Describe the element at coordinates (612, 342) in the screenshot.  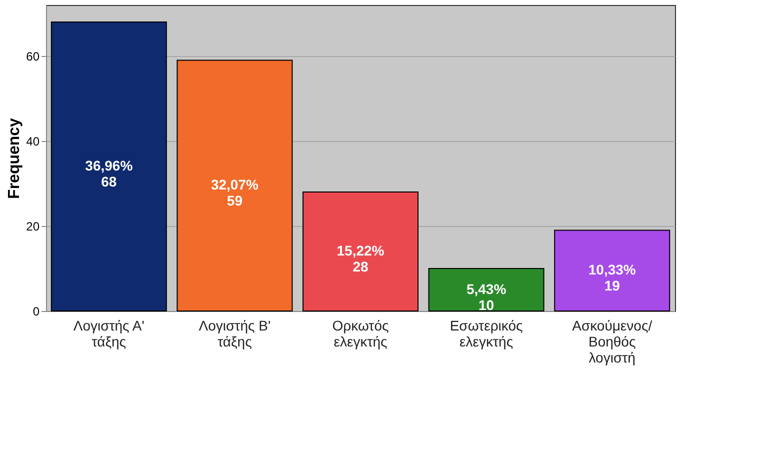
I see `x-tick-label: Ασκούμενος/ Βοηθός λογιστή` at that location.